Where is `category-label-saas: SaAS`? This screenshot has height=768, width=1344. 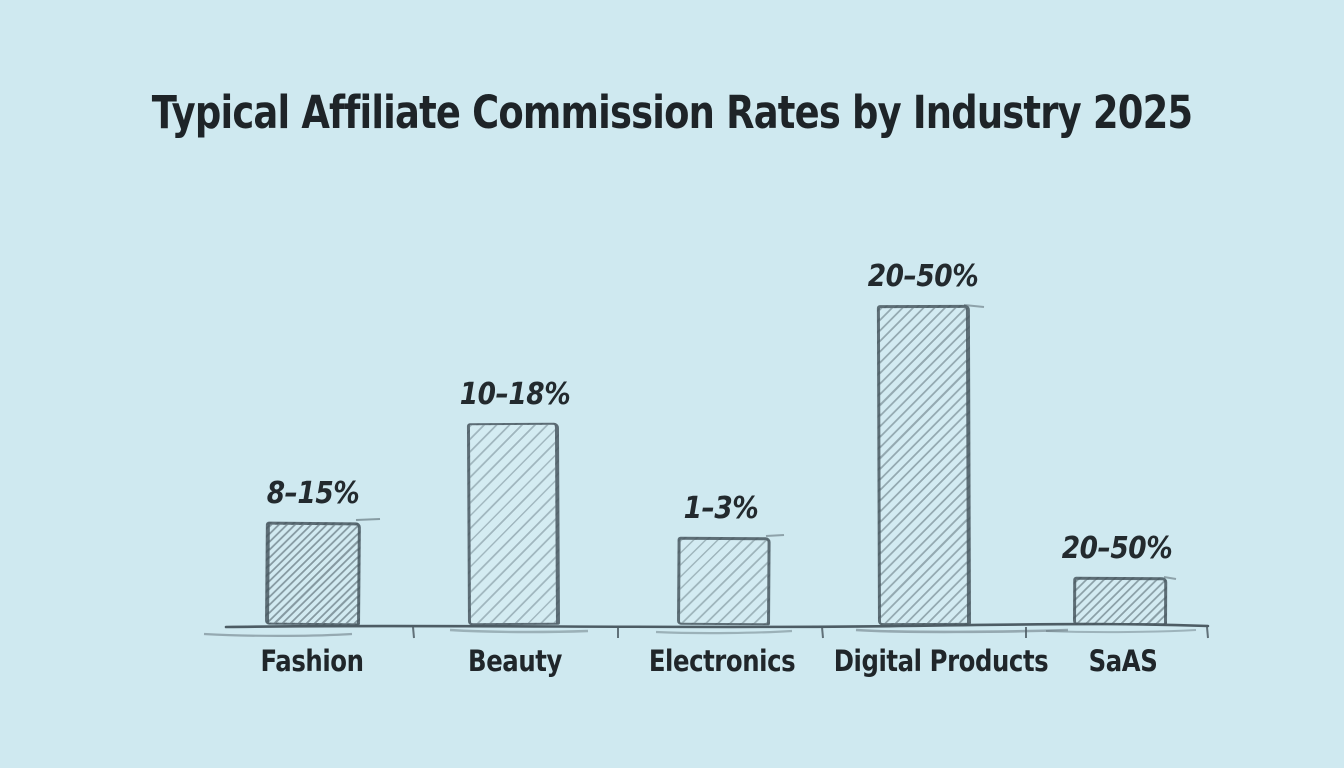
category-label-saas: SaAS is located at coordinates (1123, 661).